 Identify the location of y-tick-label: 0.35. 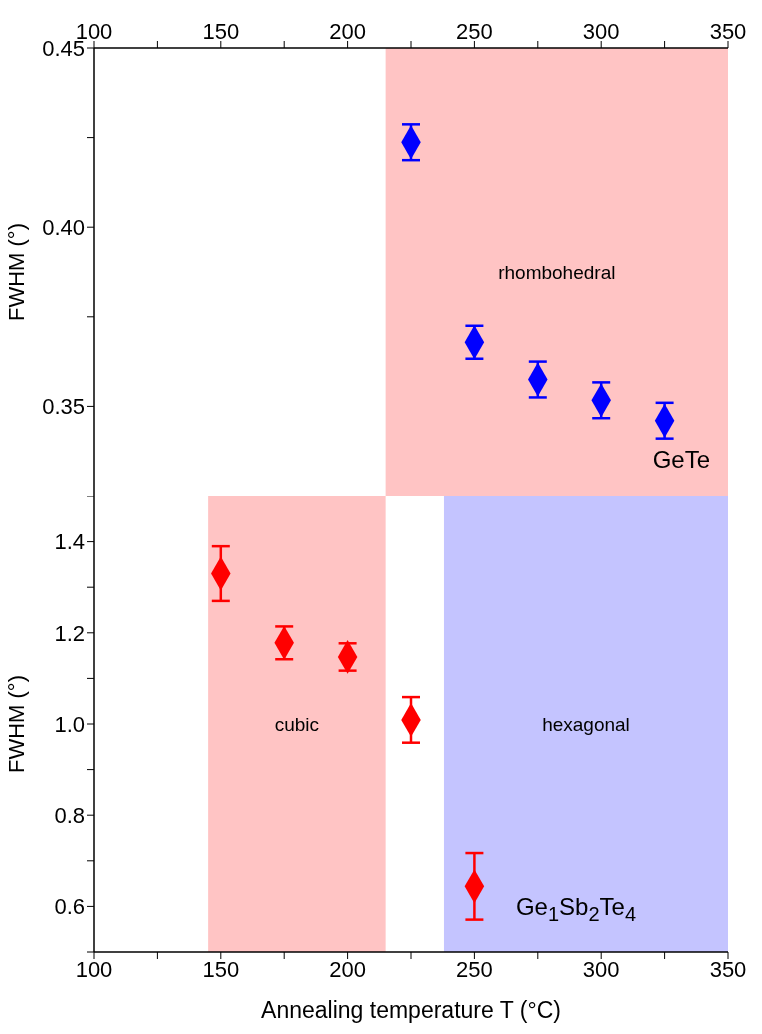
(63, 407).